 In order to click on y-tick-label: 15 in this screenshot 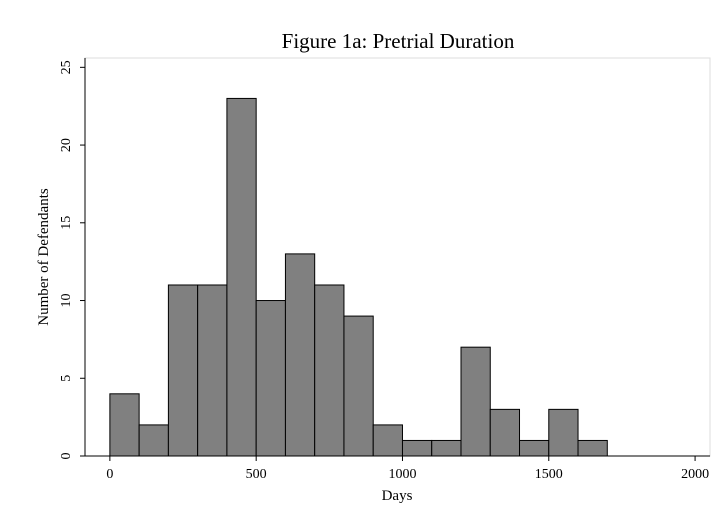, I will do `click(66, 223)`.